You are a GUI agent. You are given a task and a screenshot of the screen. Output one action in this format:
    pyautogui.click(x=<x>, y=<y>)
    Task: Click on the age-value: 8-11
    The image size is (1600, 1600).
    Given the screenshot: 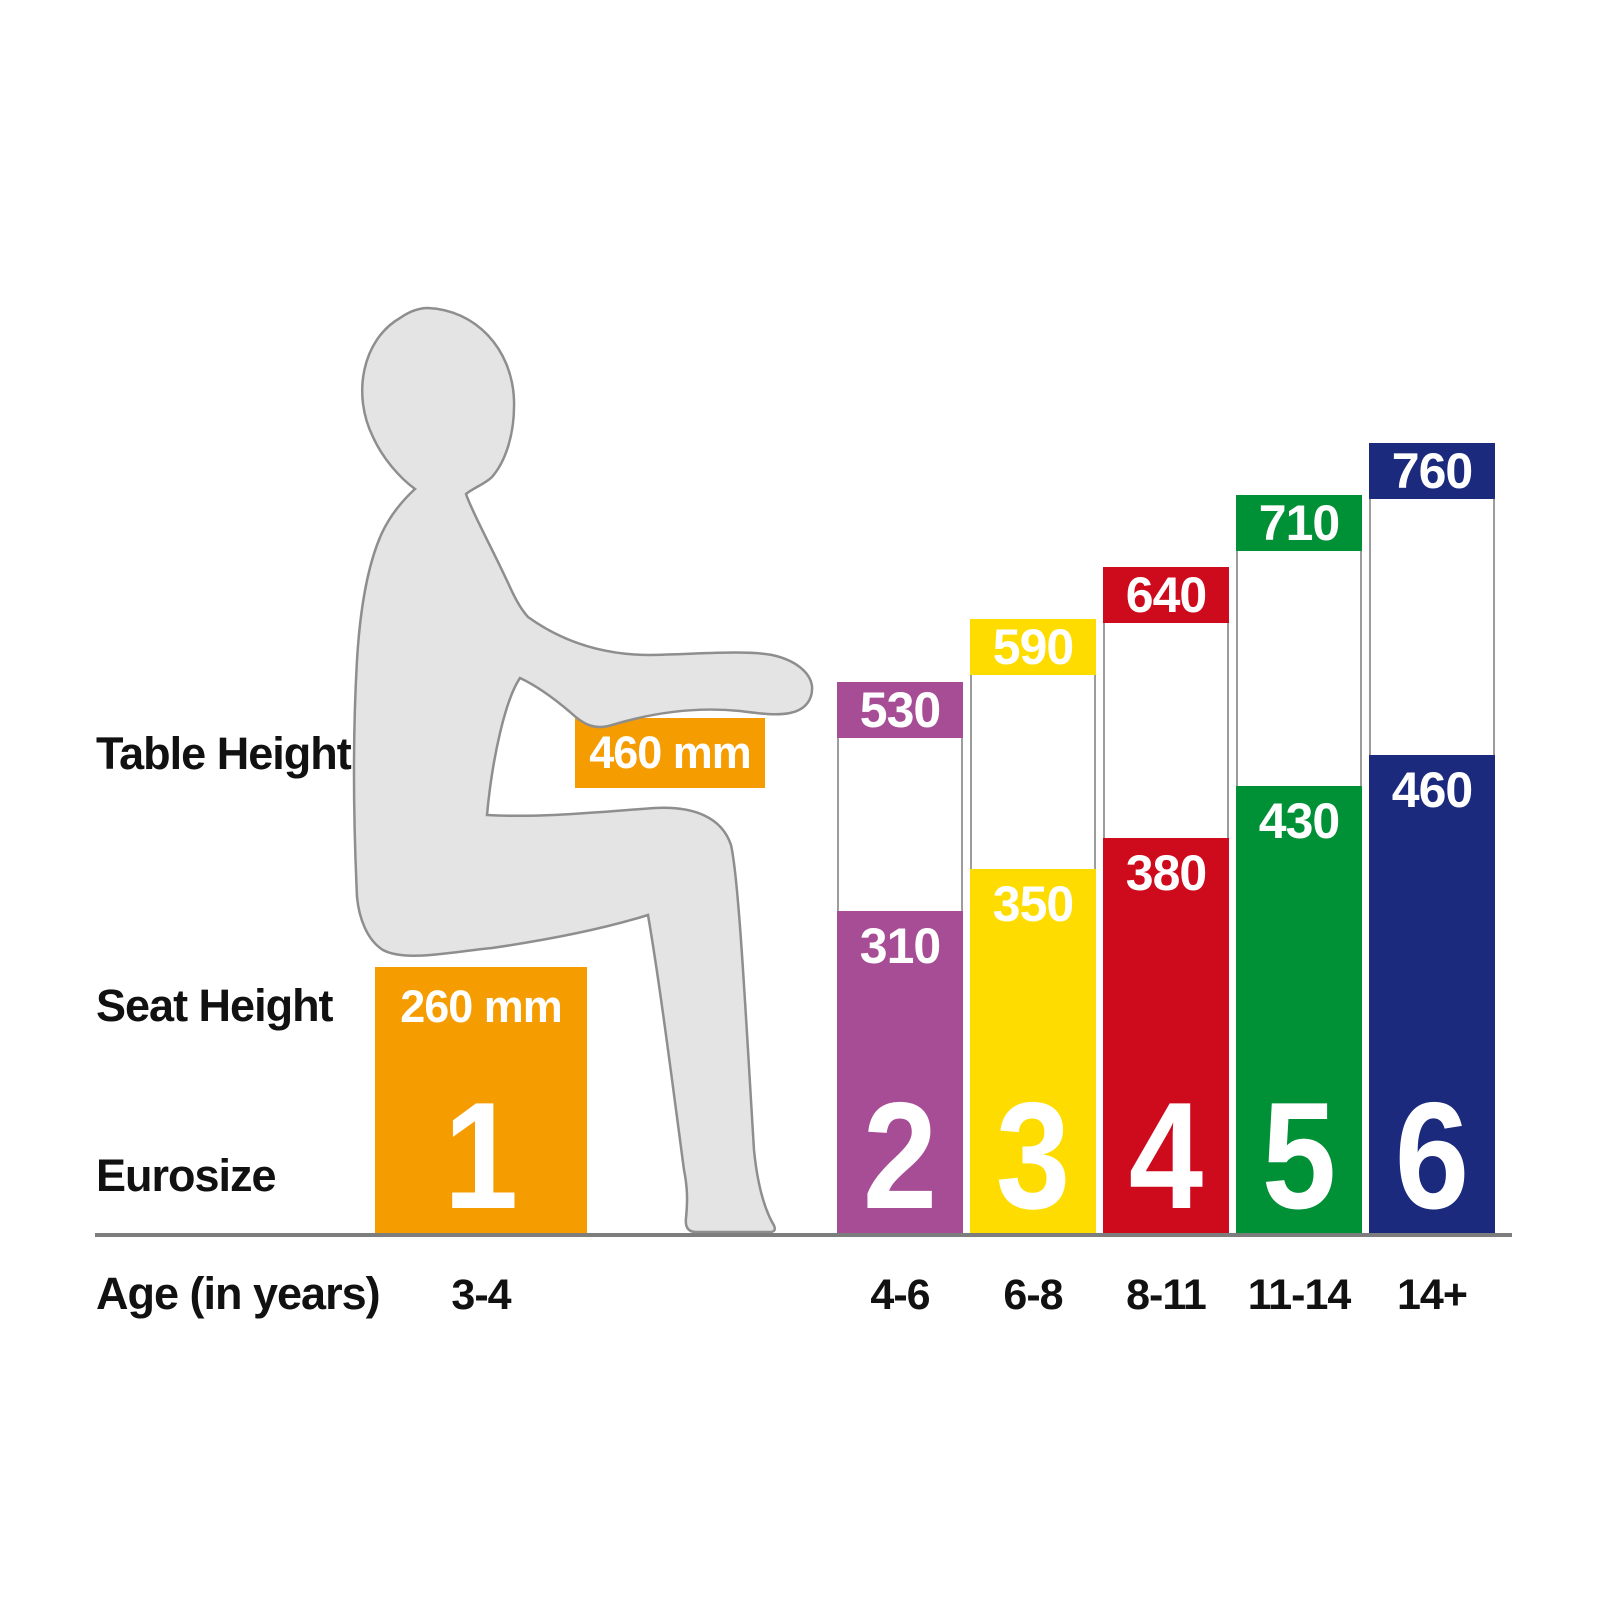 What is the action you would take?
    pyautogui.click(x=1166, y=1295)
    